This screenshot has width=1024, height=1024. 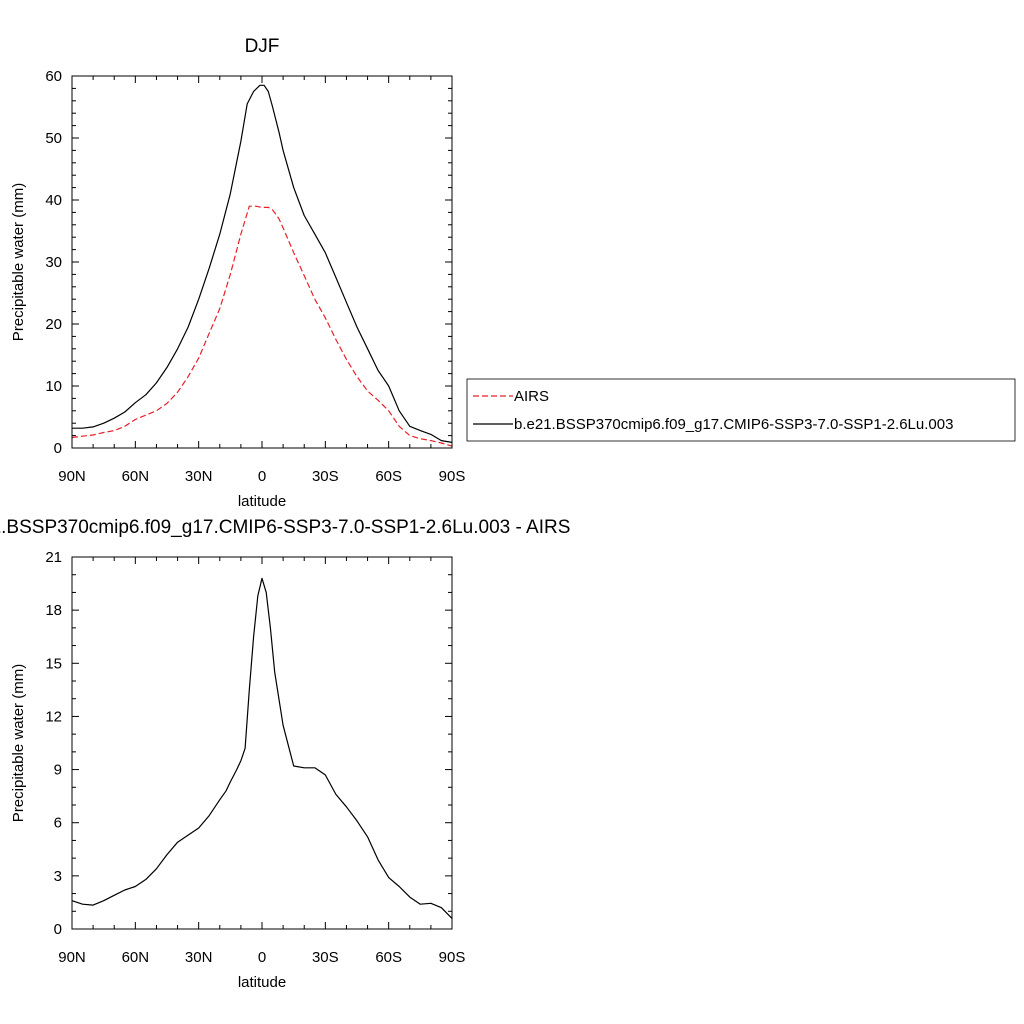 I want to click on legend-box, so click(x=741, y=410).